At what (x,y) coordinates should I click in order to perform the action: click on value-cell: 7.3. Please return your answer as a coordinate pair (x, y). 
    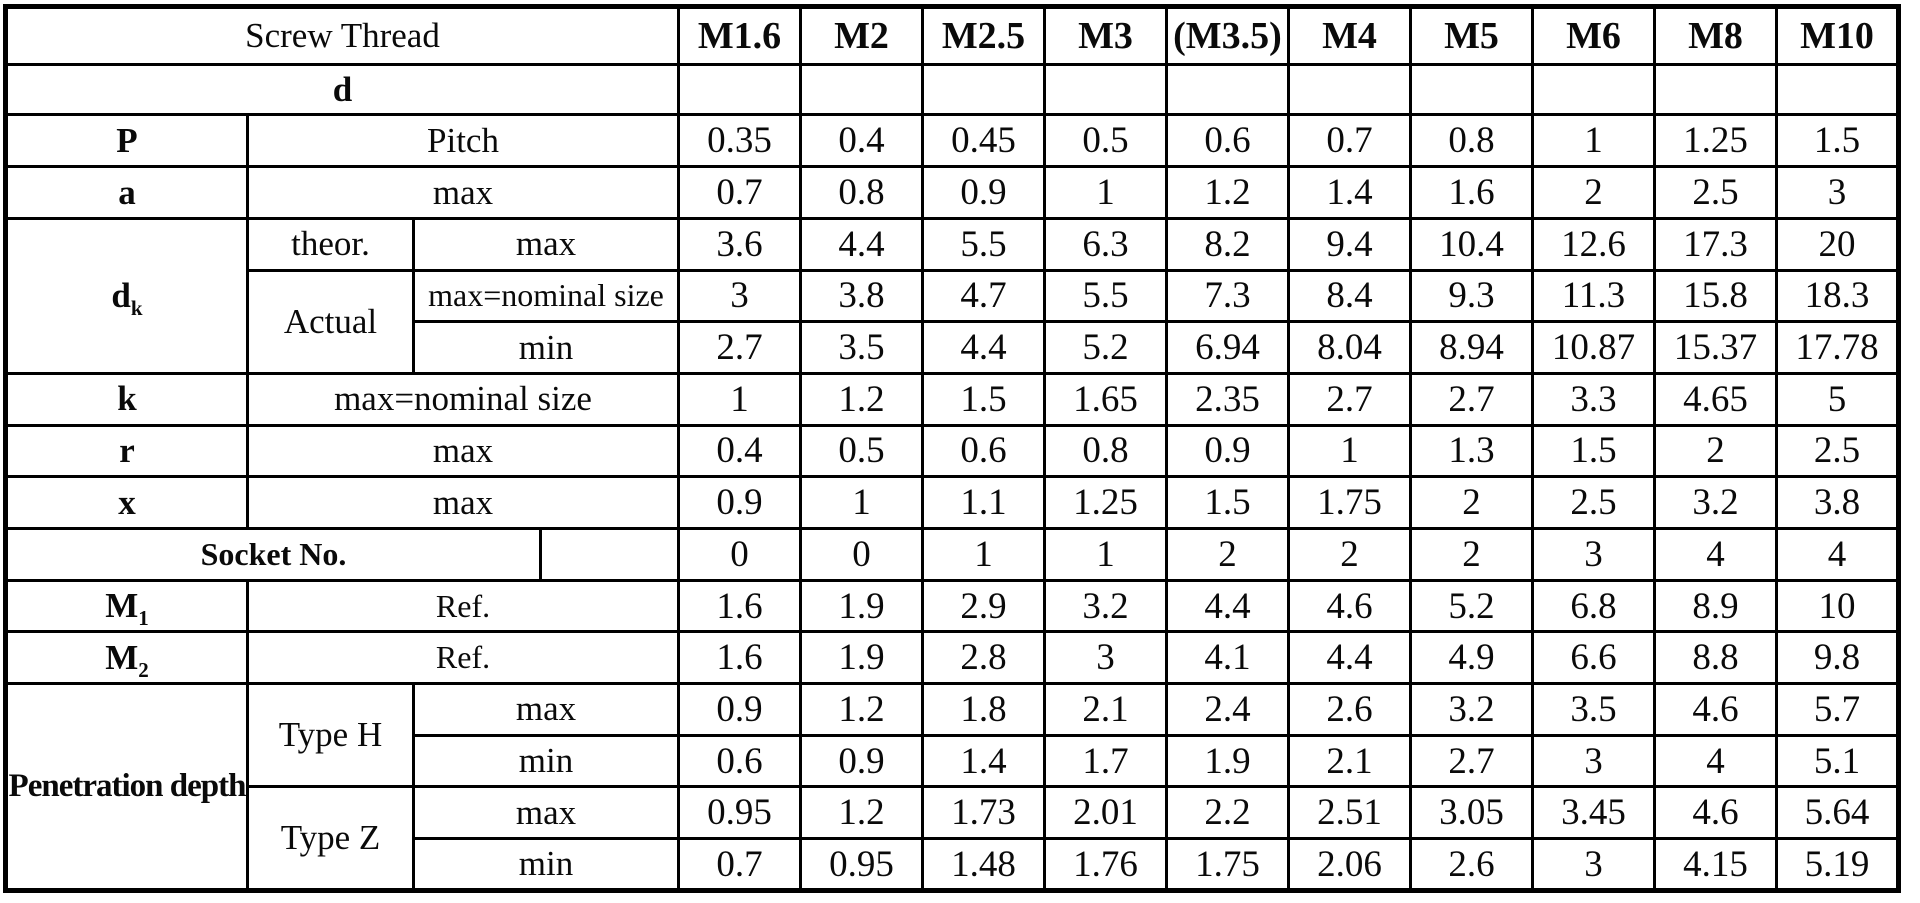
    Looking at the image, I should click on (1227, 296).